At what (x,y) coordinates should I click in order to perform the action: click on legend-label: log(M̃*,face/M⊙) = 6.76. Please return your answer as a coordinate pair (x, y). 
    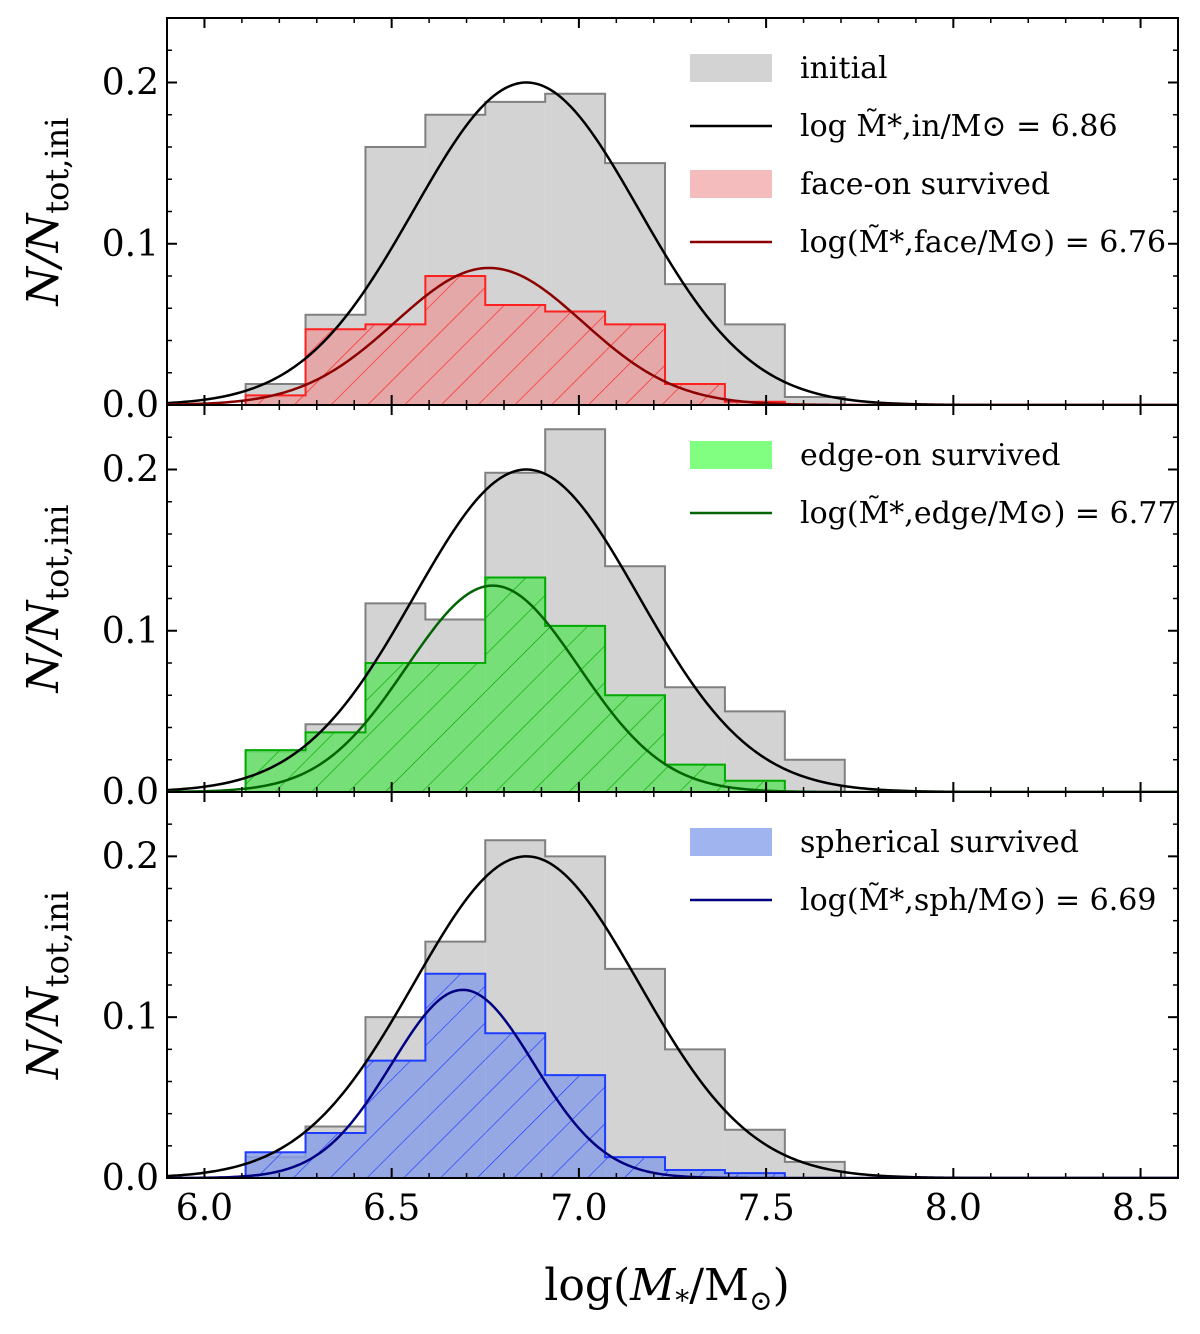
    Looking at the image, I should click on (983, 242).